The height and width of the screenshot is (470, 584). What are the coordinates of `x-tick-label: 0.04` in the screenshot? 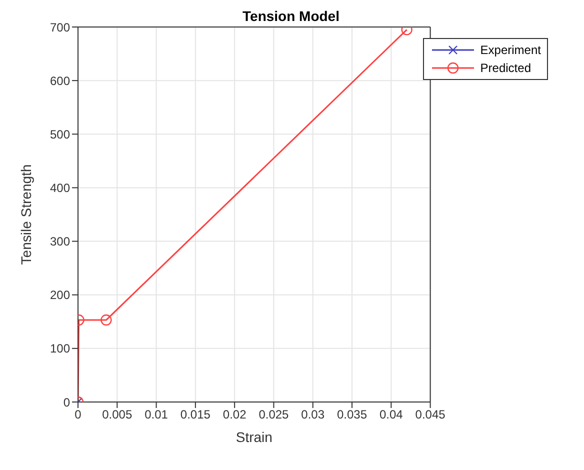 It's located at (391, 415).